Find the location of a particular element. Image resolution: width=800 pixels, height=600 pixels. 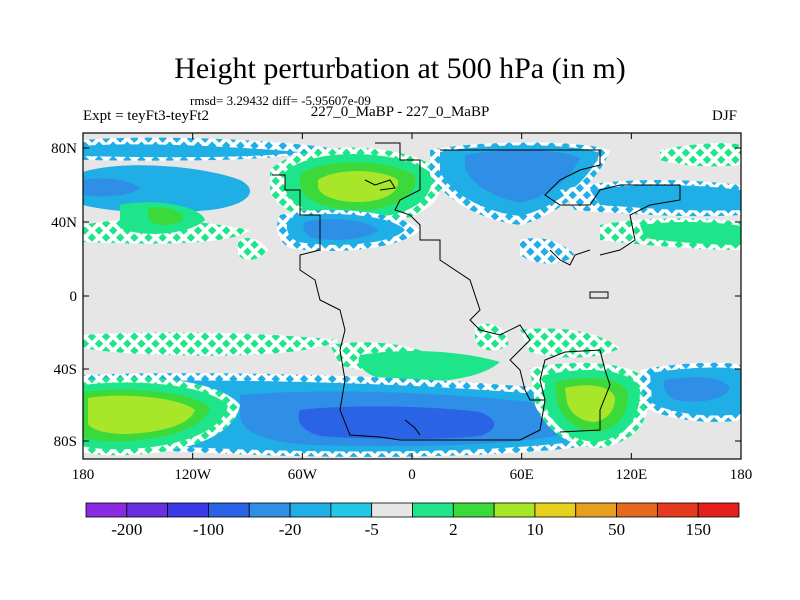

lon-label: 60W is located at coordinates (303, 475).